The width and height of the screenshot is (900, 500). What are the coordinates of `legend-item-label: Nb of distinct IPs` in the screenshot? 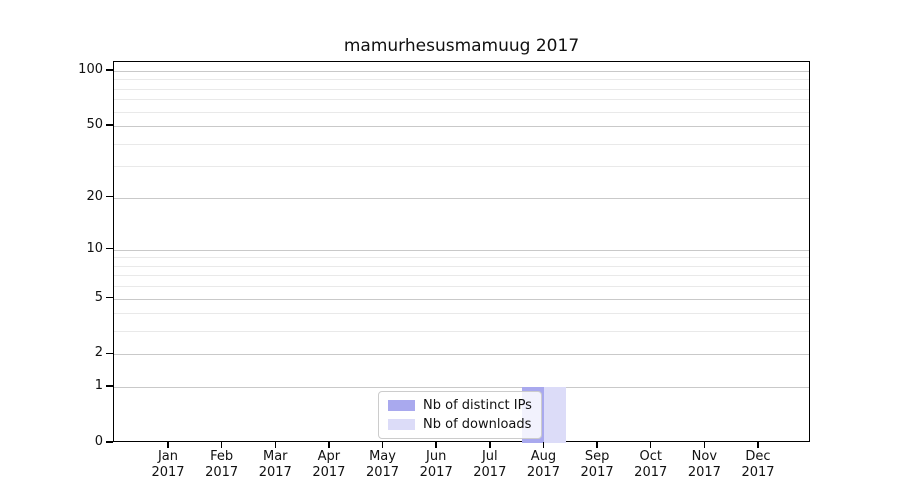 It's located at (477, 405).